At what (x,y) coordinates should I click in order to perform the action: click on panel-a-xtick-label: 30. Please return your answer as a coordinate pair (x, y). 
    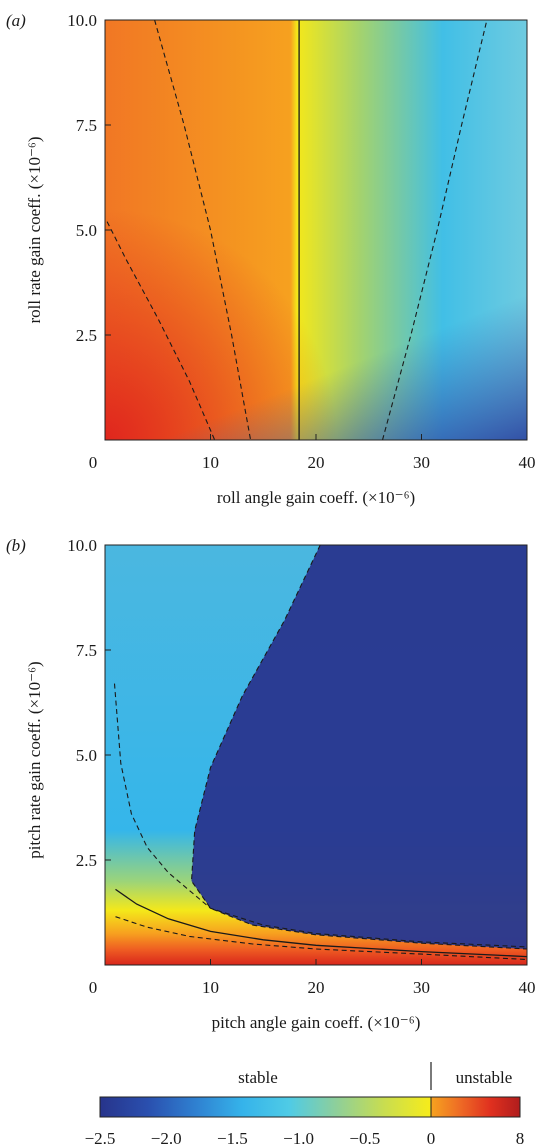
    Looking at the image, I should click on (421, 462).